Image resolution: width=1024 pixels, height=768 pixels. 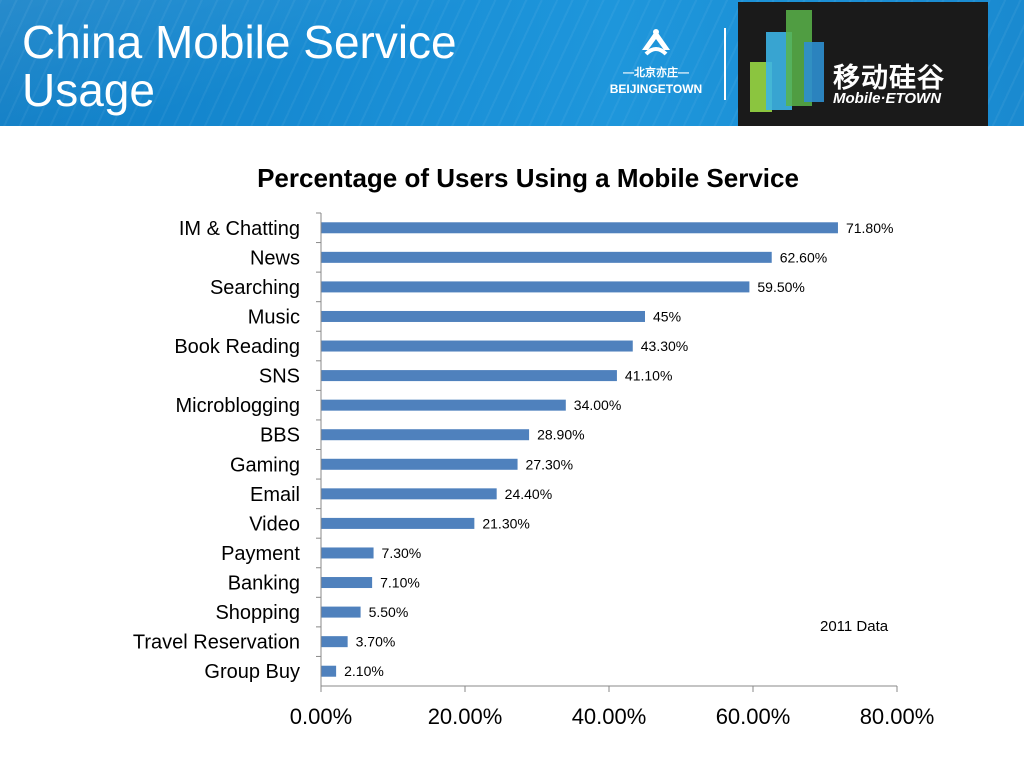 I want to click on category-label: Gaming, so click(x=265, y=465).